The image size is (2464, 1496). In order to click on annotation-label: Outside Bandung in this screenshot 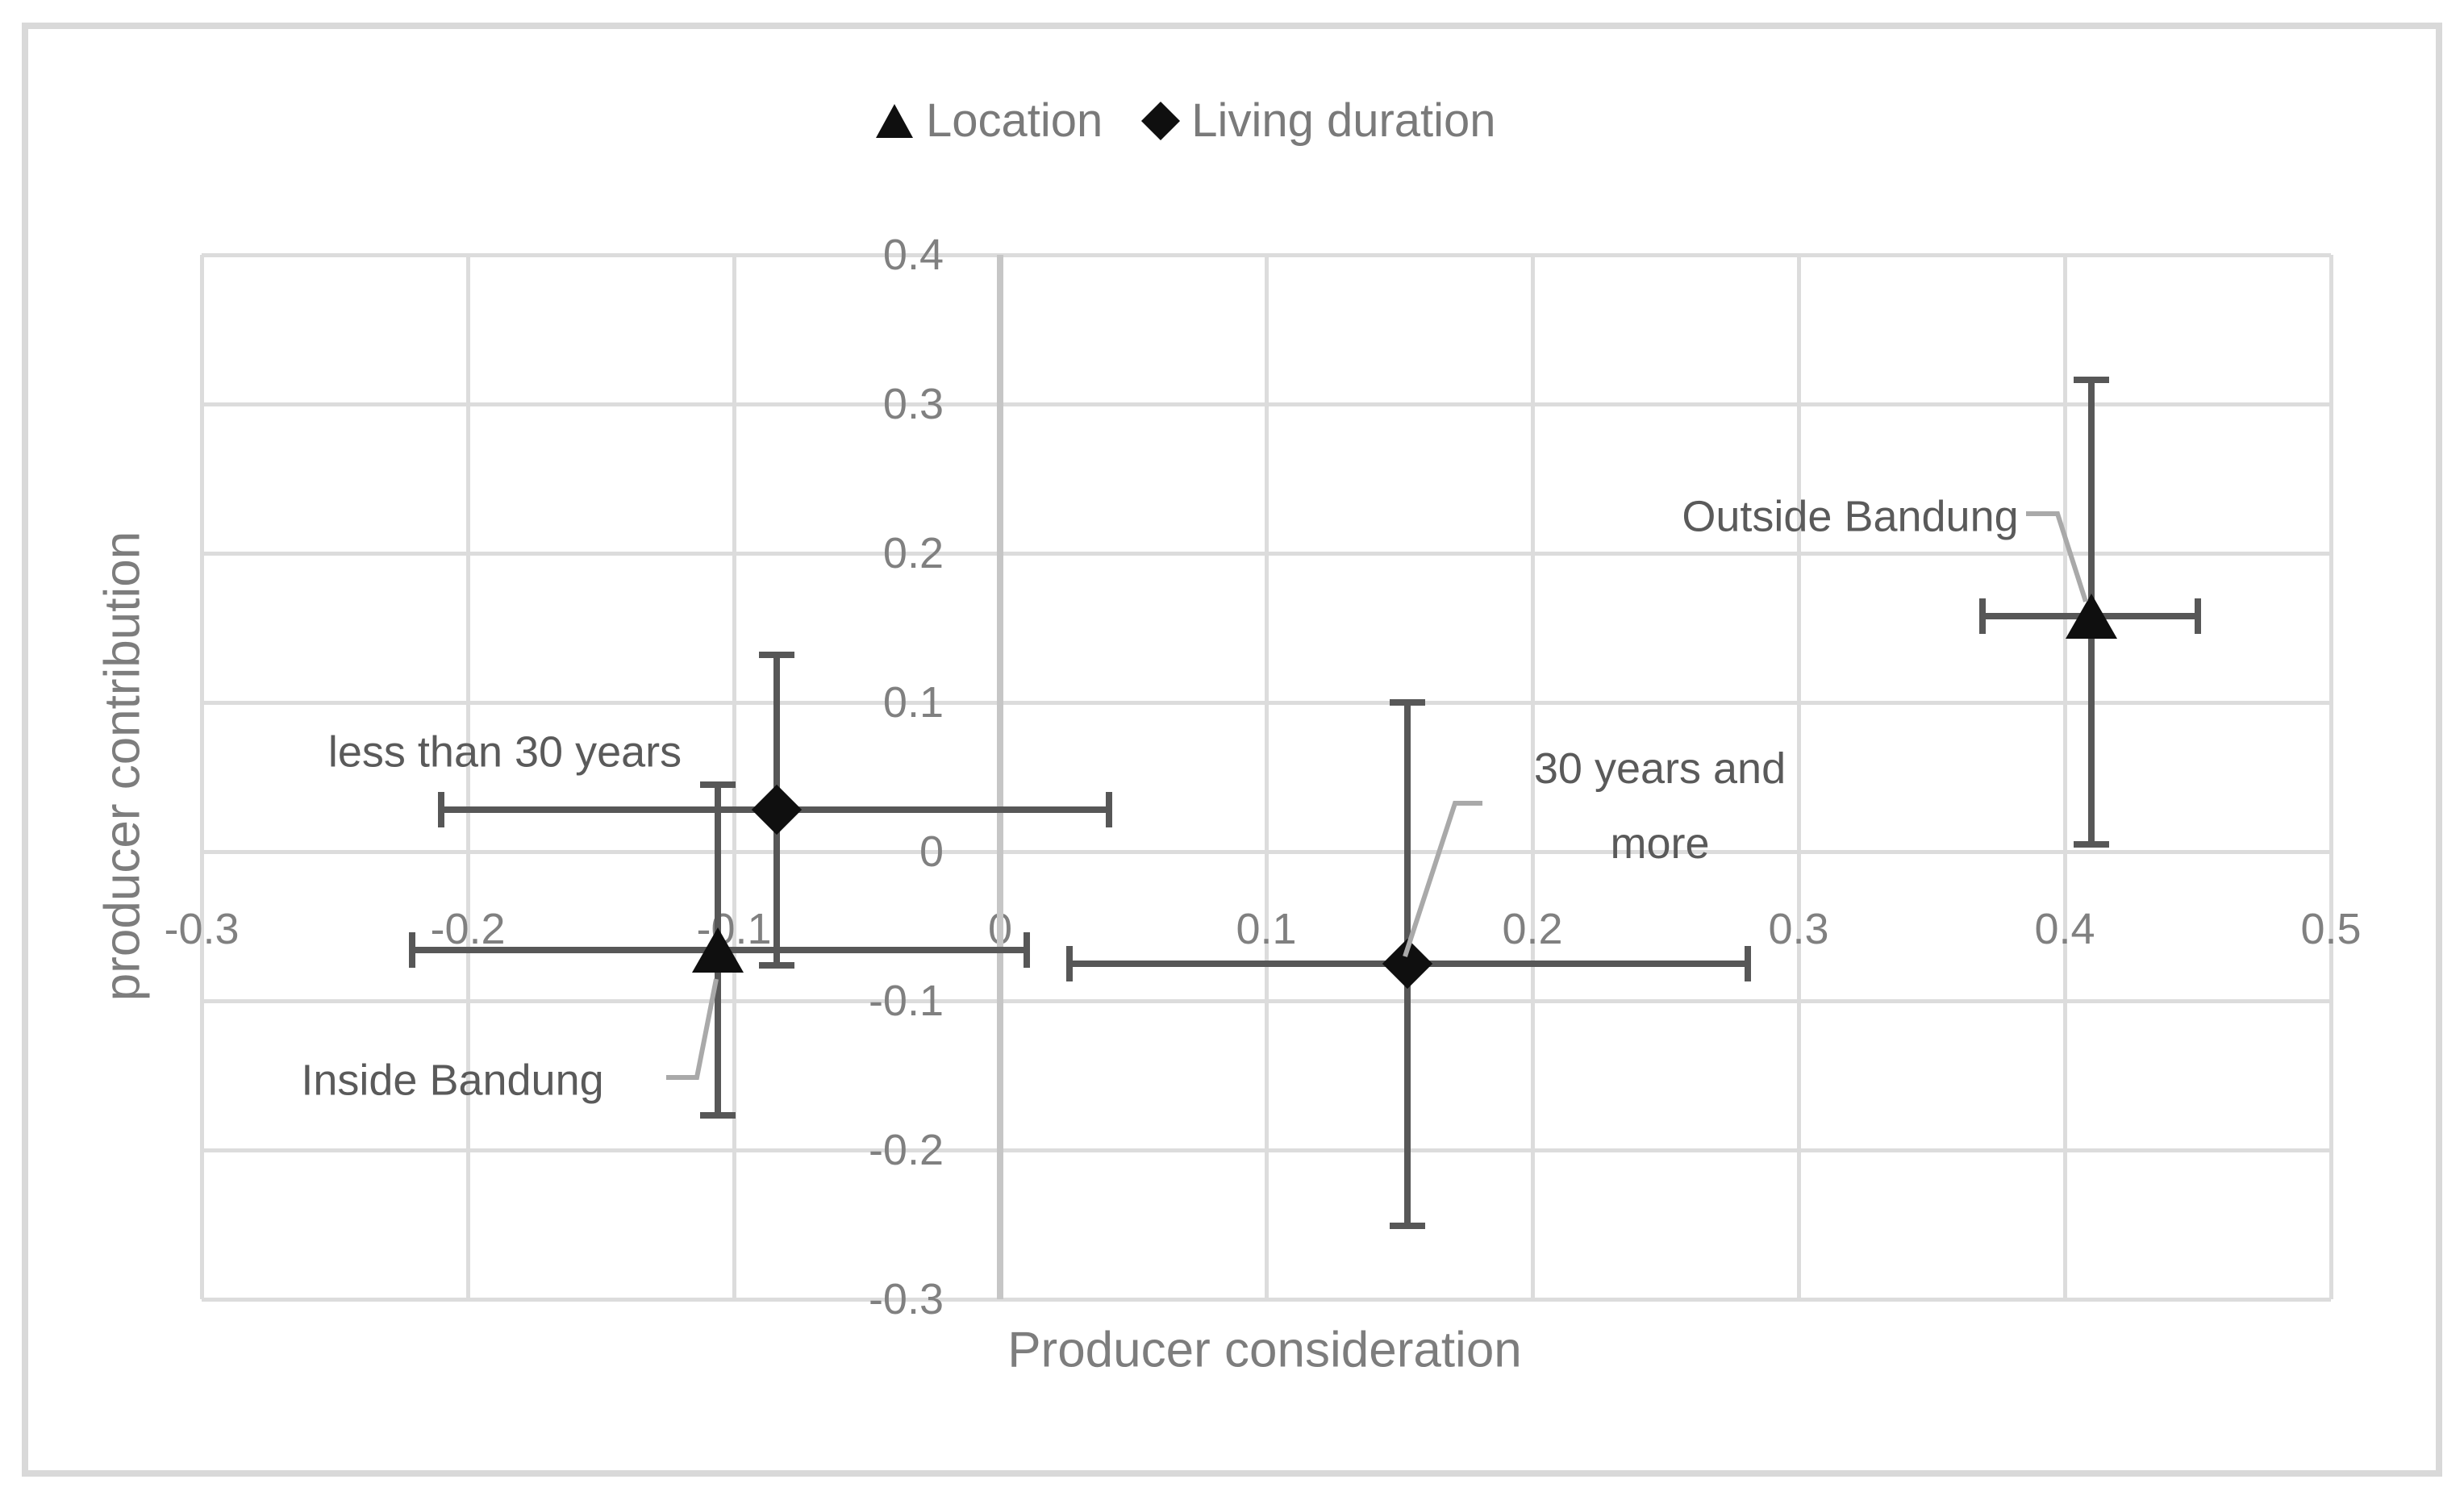, I will do `click(1850, 516)`.